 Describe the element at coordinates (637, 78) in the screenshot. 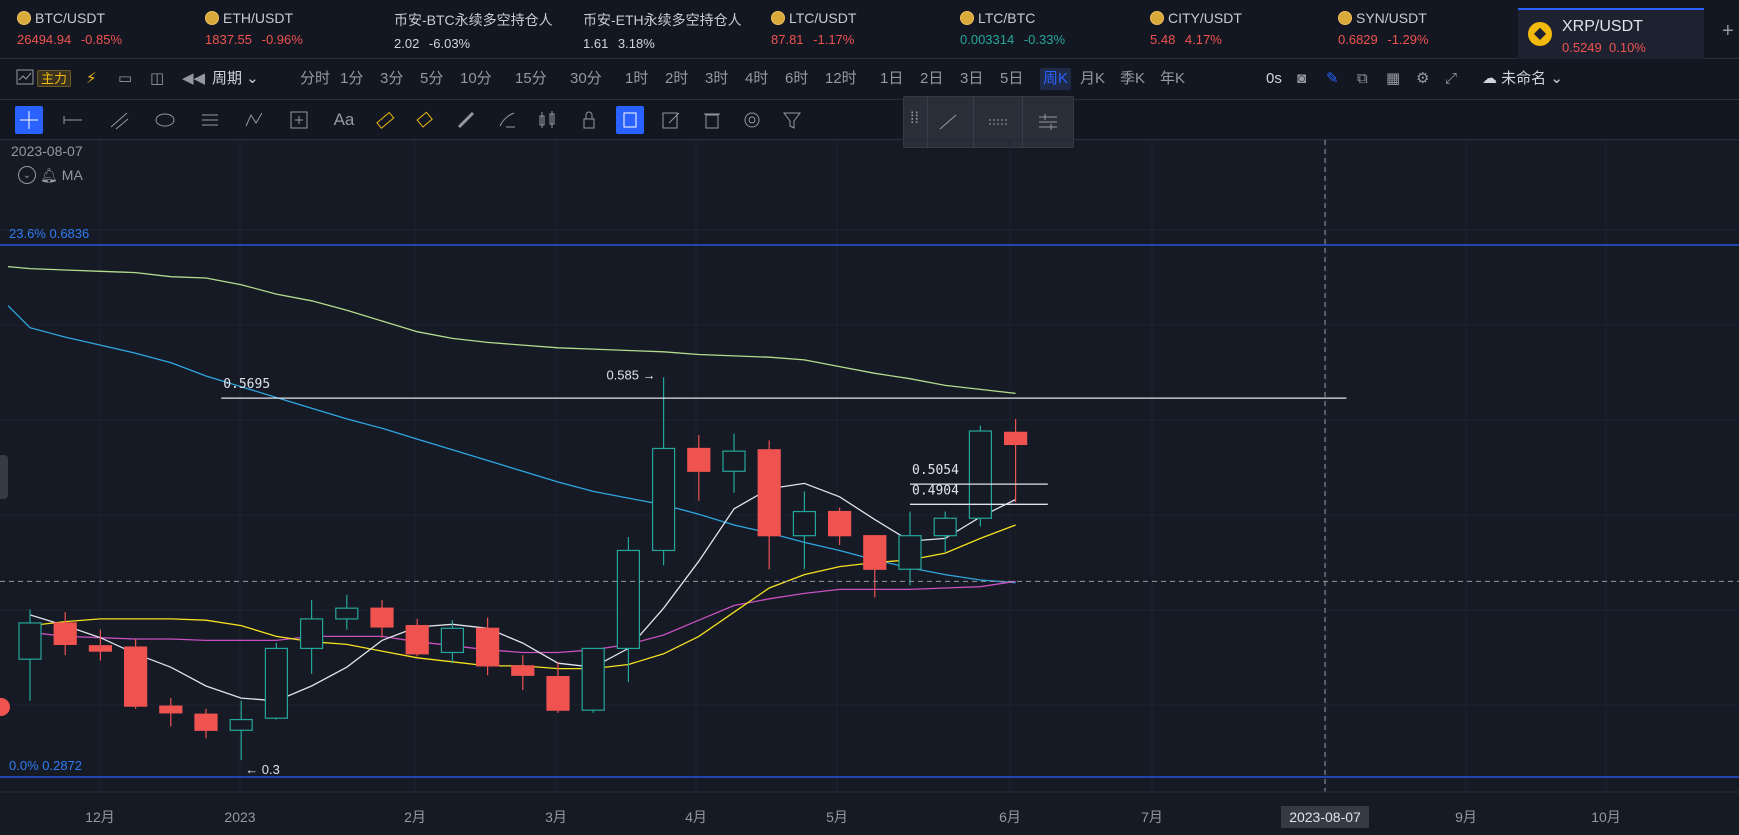

I see `interval-1时: 1时` at that location.